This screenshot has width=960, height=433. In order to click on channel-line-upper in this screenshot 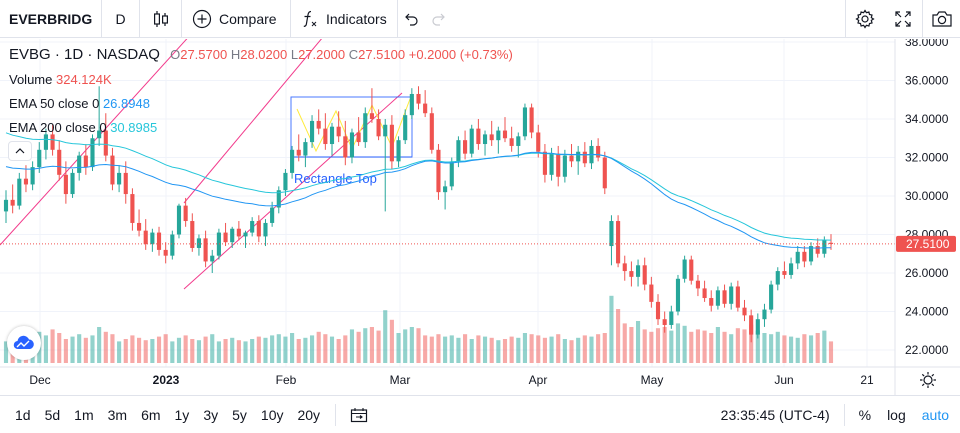, I will do `click(111, 142)`.